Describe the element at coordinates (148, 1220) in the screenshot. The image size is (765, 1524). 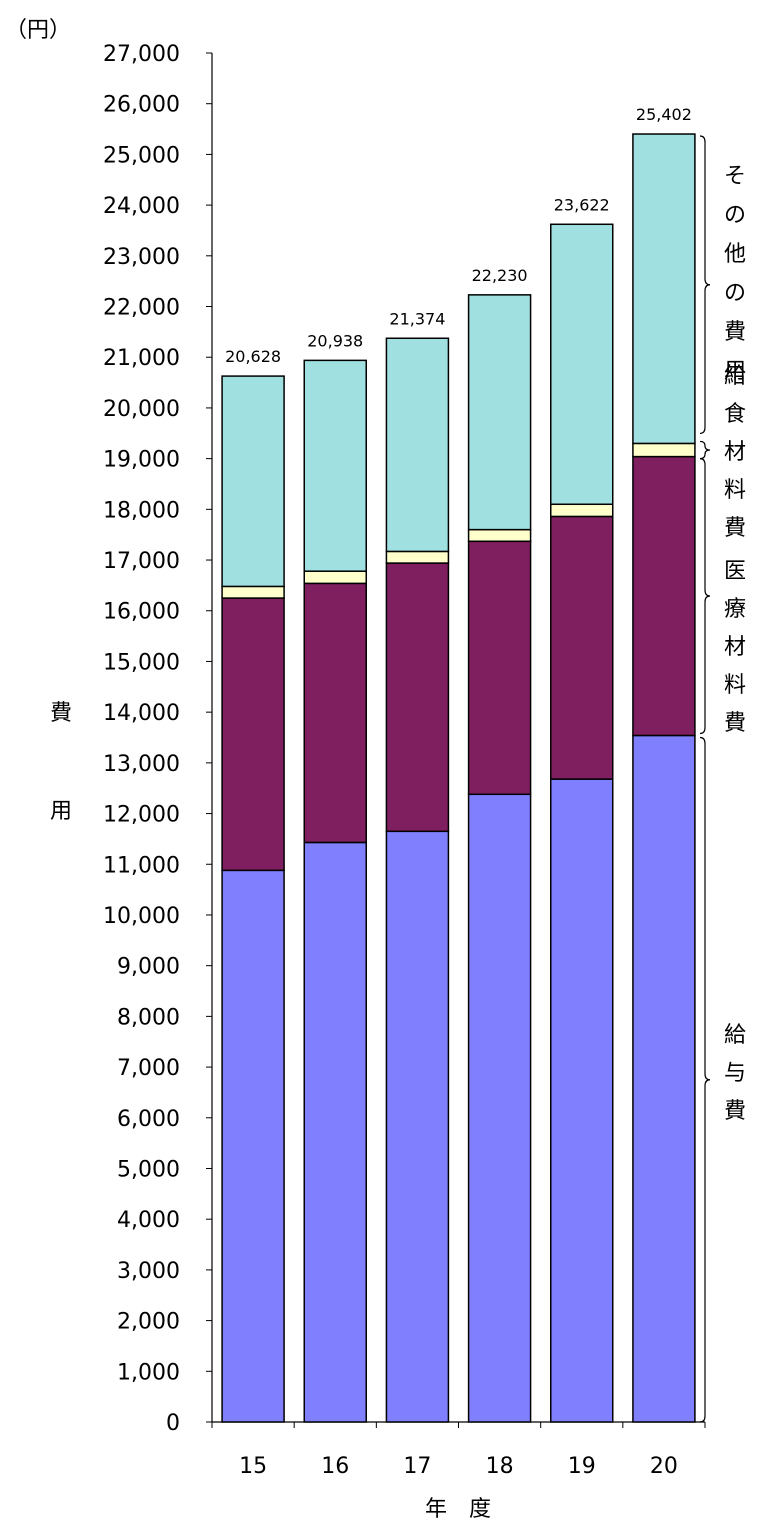
I see `y-tick-label: 4,000` at that location.